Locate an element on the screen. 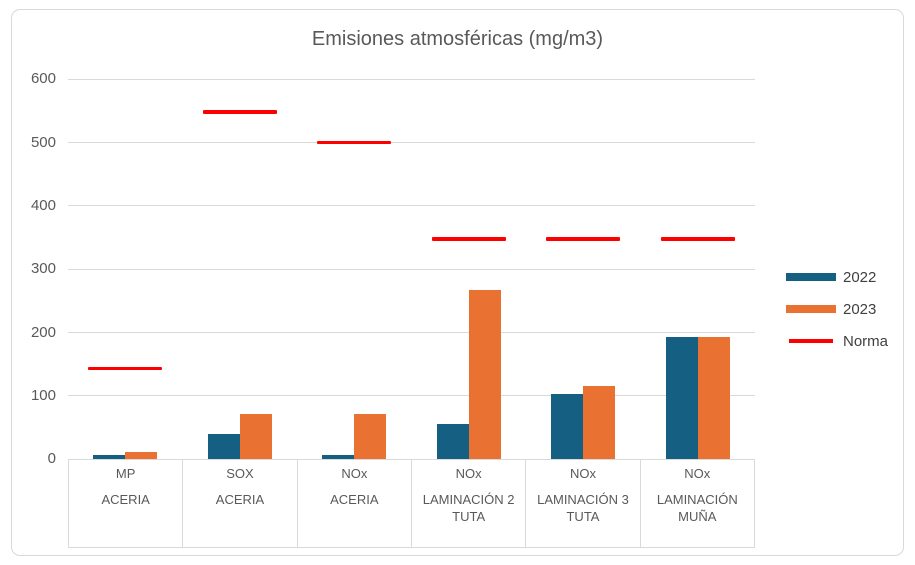 The image size is (915, 565). category-cell-5: NOx LAMINACIÓN MUÑA is located at coordinates (696, 503).